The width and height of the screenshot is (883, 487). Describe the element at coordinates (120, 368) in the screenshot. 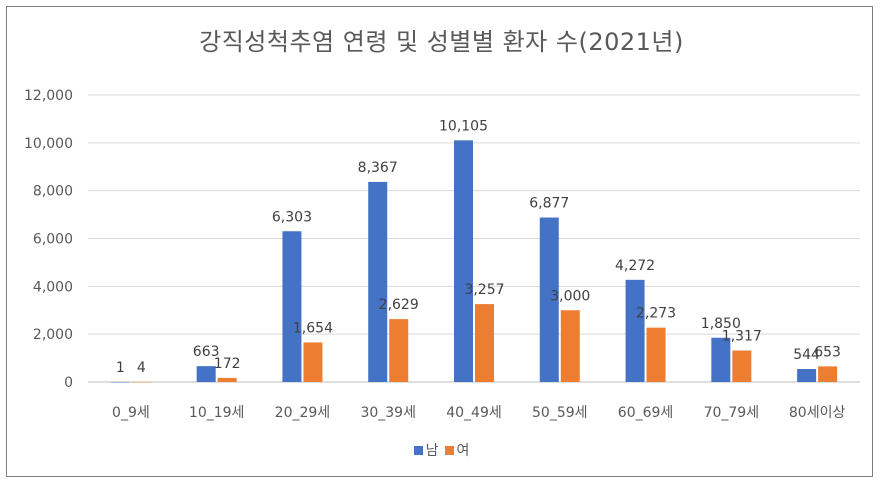

I see `data-label: 1` at that location.